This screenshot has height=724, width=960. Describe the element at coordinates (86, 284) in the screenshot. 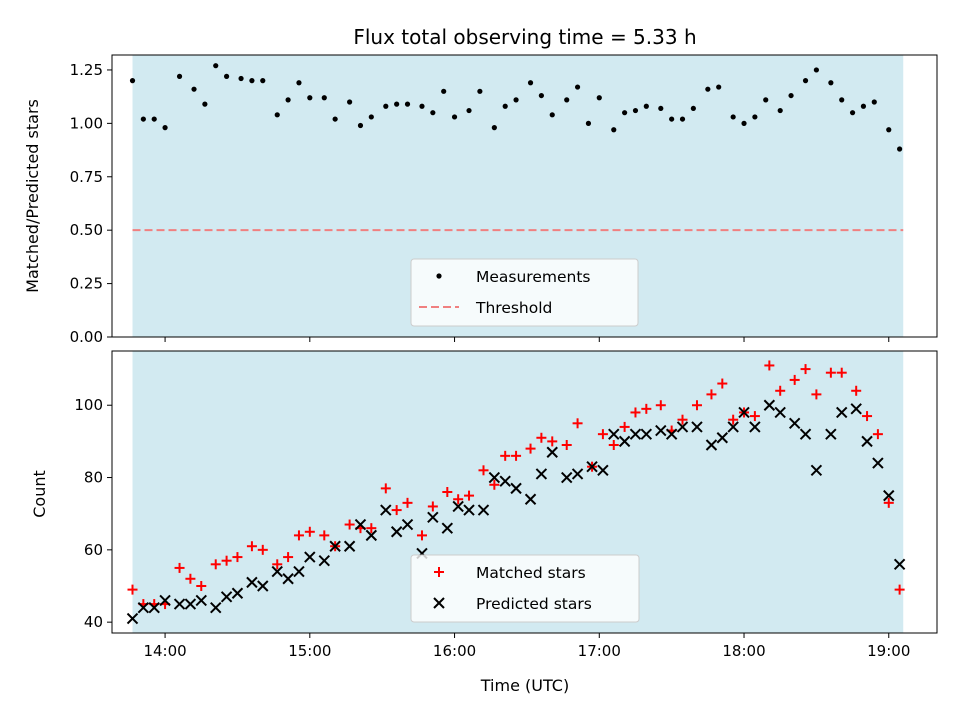

I see `y-tick-label: 0.25` at that location.